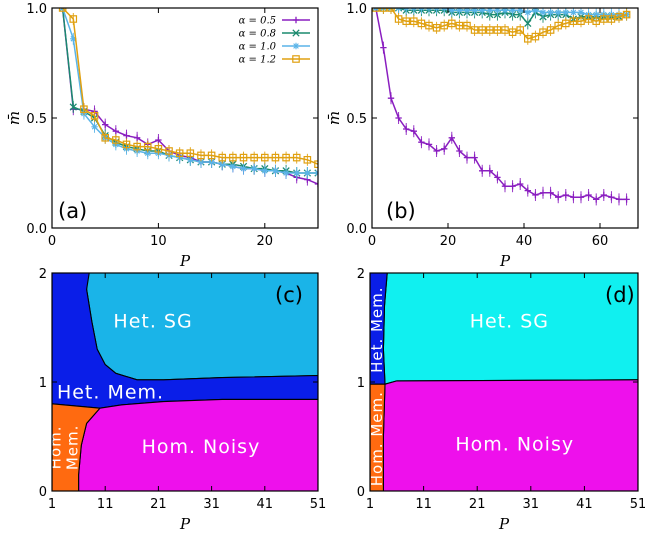 The width and height of the screenshot is (645, 544). What do you see at coordinates (257, 34) in the screenshot?
I see `legend-label: α = 0.8` at bounding box center [257, 34].